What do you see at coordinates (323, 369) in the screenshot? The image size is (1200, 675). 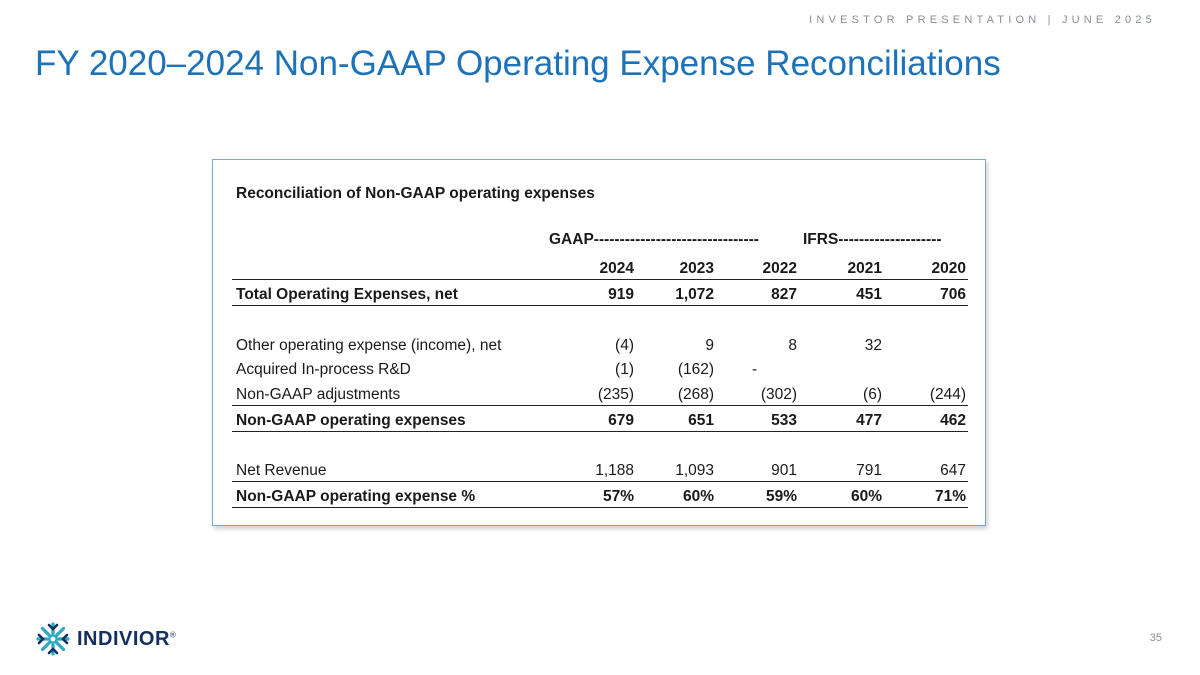 I see `row-label: Acquired In-process R&D` at bounding box center [323, 369].